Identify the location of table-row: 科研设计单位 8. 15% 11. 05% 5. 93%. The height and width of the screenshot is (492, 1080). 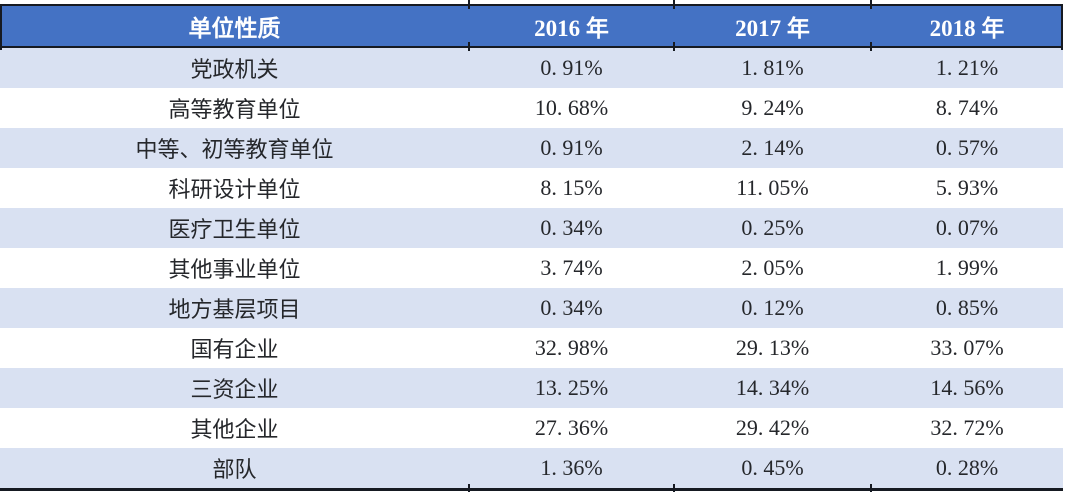
(531, 188).